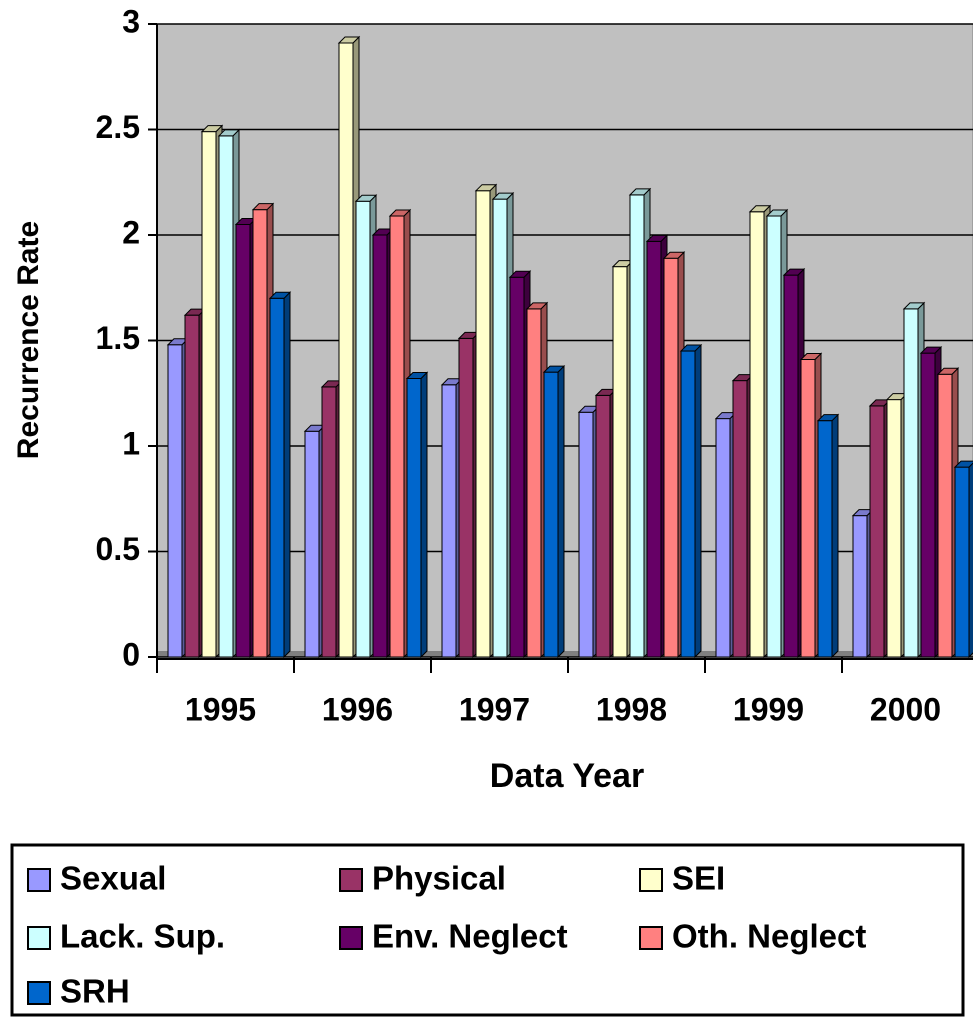  Describe the element at coordinates (439, 878) in the screenshot. I see `legend-label: Physical` at that location.